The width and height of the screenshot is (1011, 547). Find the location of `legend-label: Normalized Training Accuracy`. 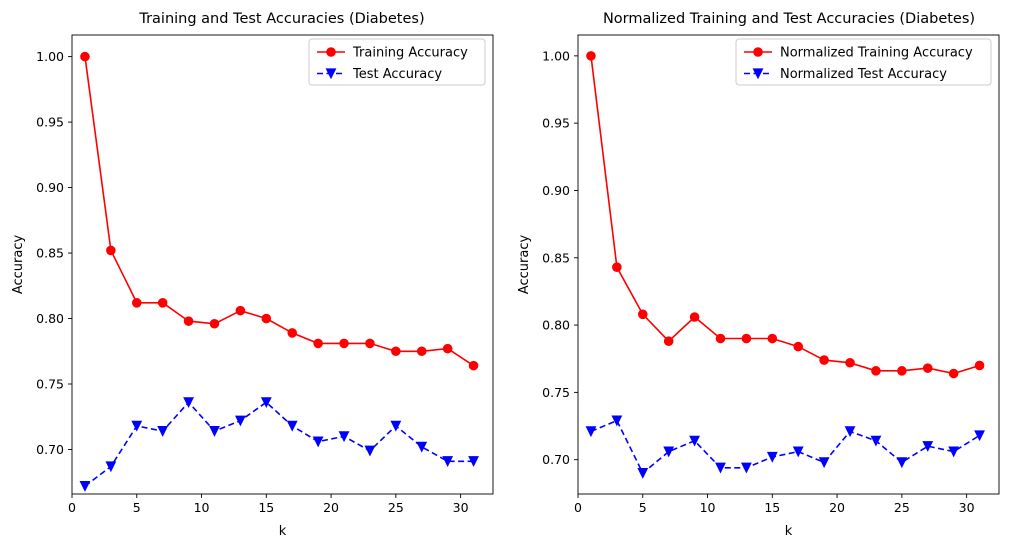

legend-label: Normalized Training Accuracy is located at coordinates (876, 53).